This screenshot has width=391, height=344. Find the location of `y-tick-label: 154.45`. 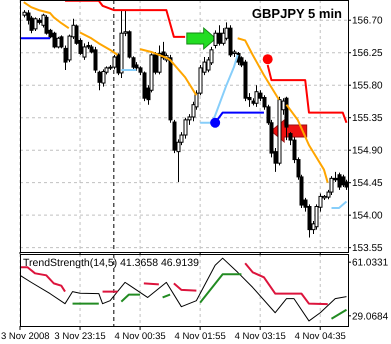

y-tick-label: 154.45 is located at coordinates (368, 184).